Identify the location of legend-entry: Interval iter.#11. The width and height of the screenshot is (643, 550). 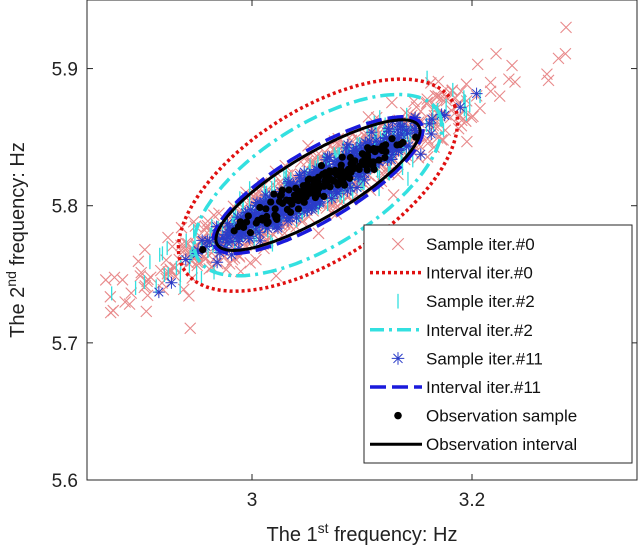
(455, 387).